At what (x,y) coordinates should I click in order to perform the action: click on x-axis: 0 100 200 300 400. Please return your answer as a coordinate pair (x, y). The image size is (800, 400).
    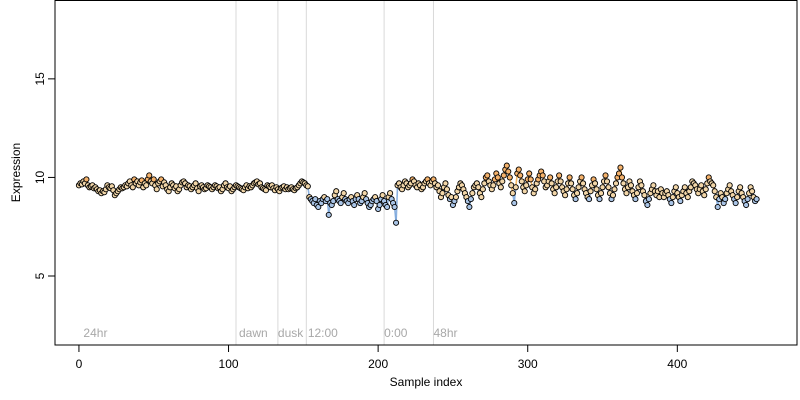
    Looking at the image, I should click on (382, 357).